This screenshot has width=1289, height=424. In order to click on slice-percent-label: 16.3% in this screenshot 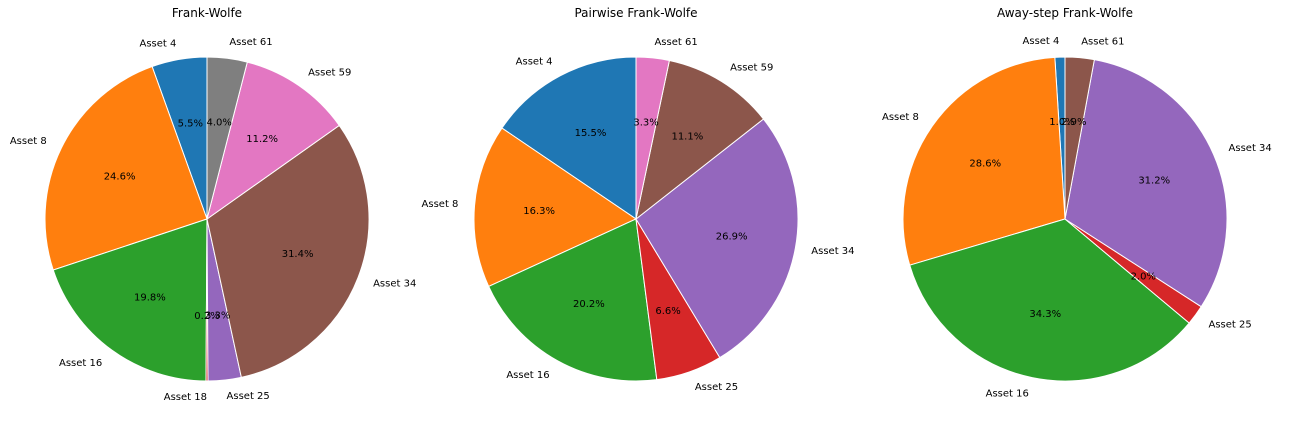, I will do `click(539, 211)`.